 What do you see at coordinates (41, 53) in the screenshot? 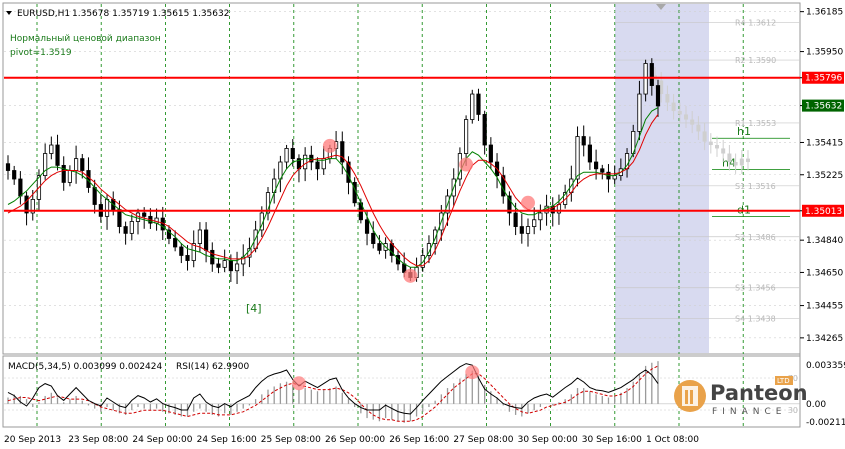
I see `pivot-label: pivot=1.3519` at bounding box center [41, 53].